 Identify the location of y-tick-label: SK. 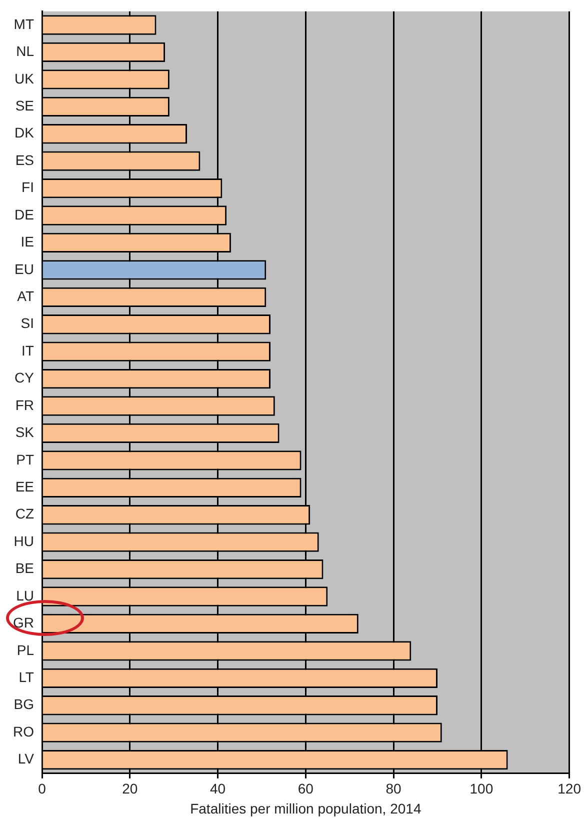
(25, 432).